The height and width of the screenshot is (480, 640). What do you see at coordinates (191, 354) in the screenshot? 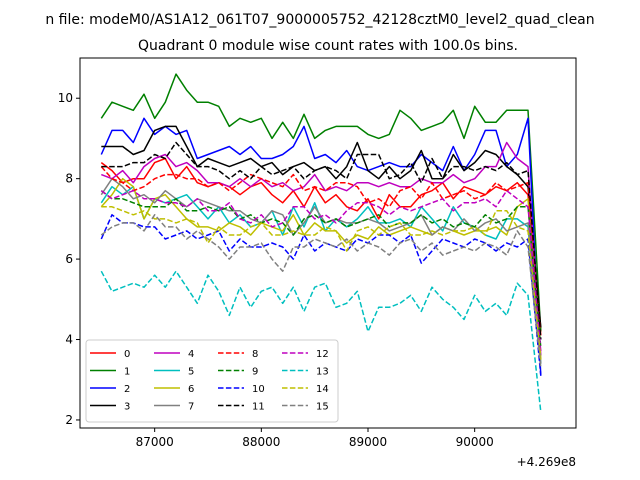
I see `legend-label-4: 4` at bounding box center [191, 354].